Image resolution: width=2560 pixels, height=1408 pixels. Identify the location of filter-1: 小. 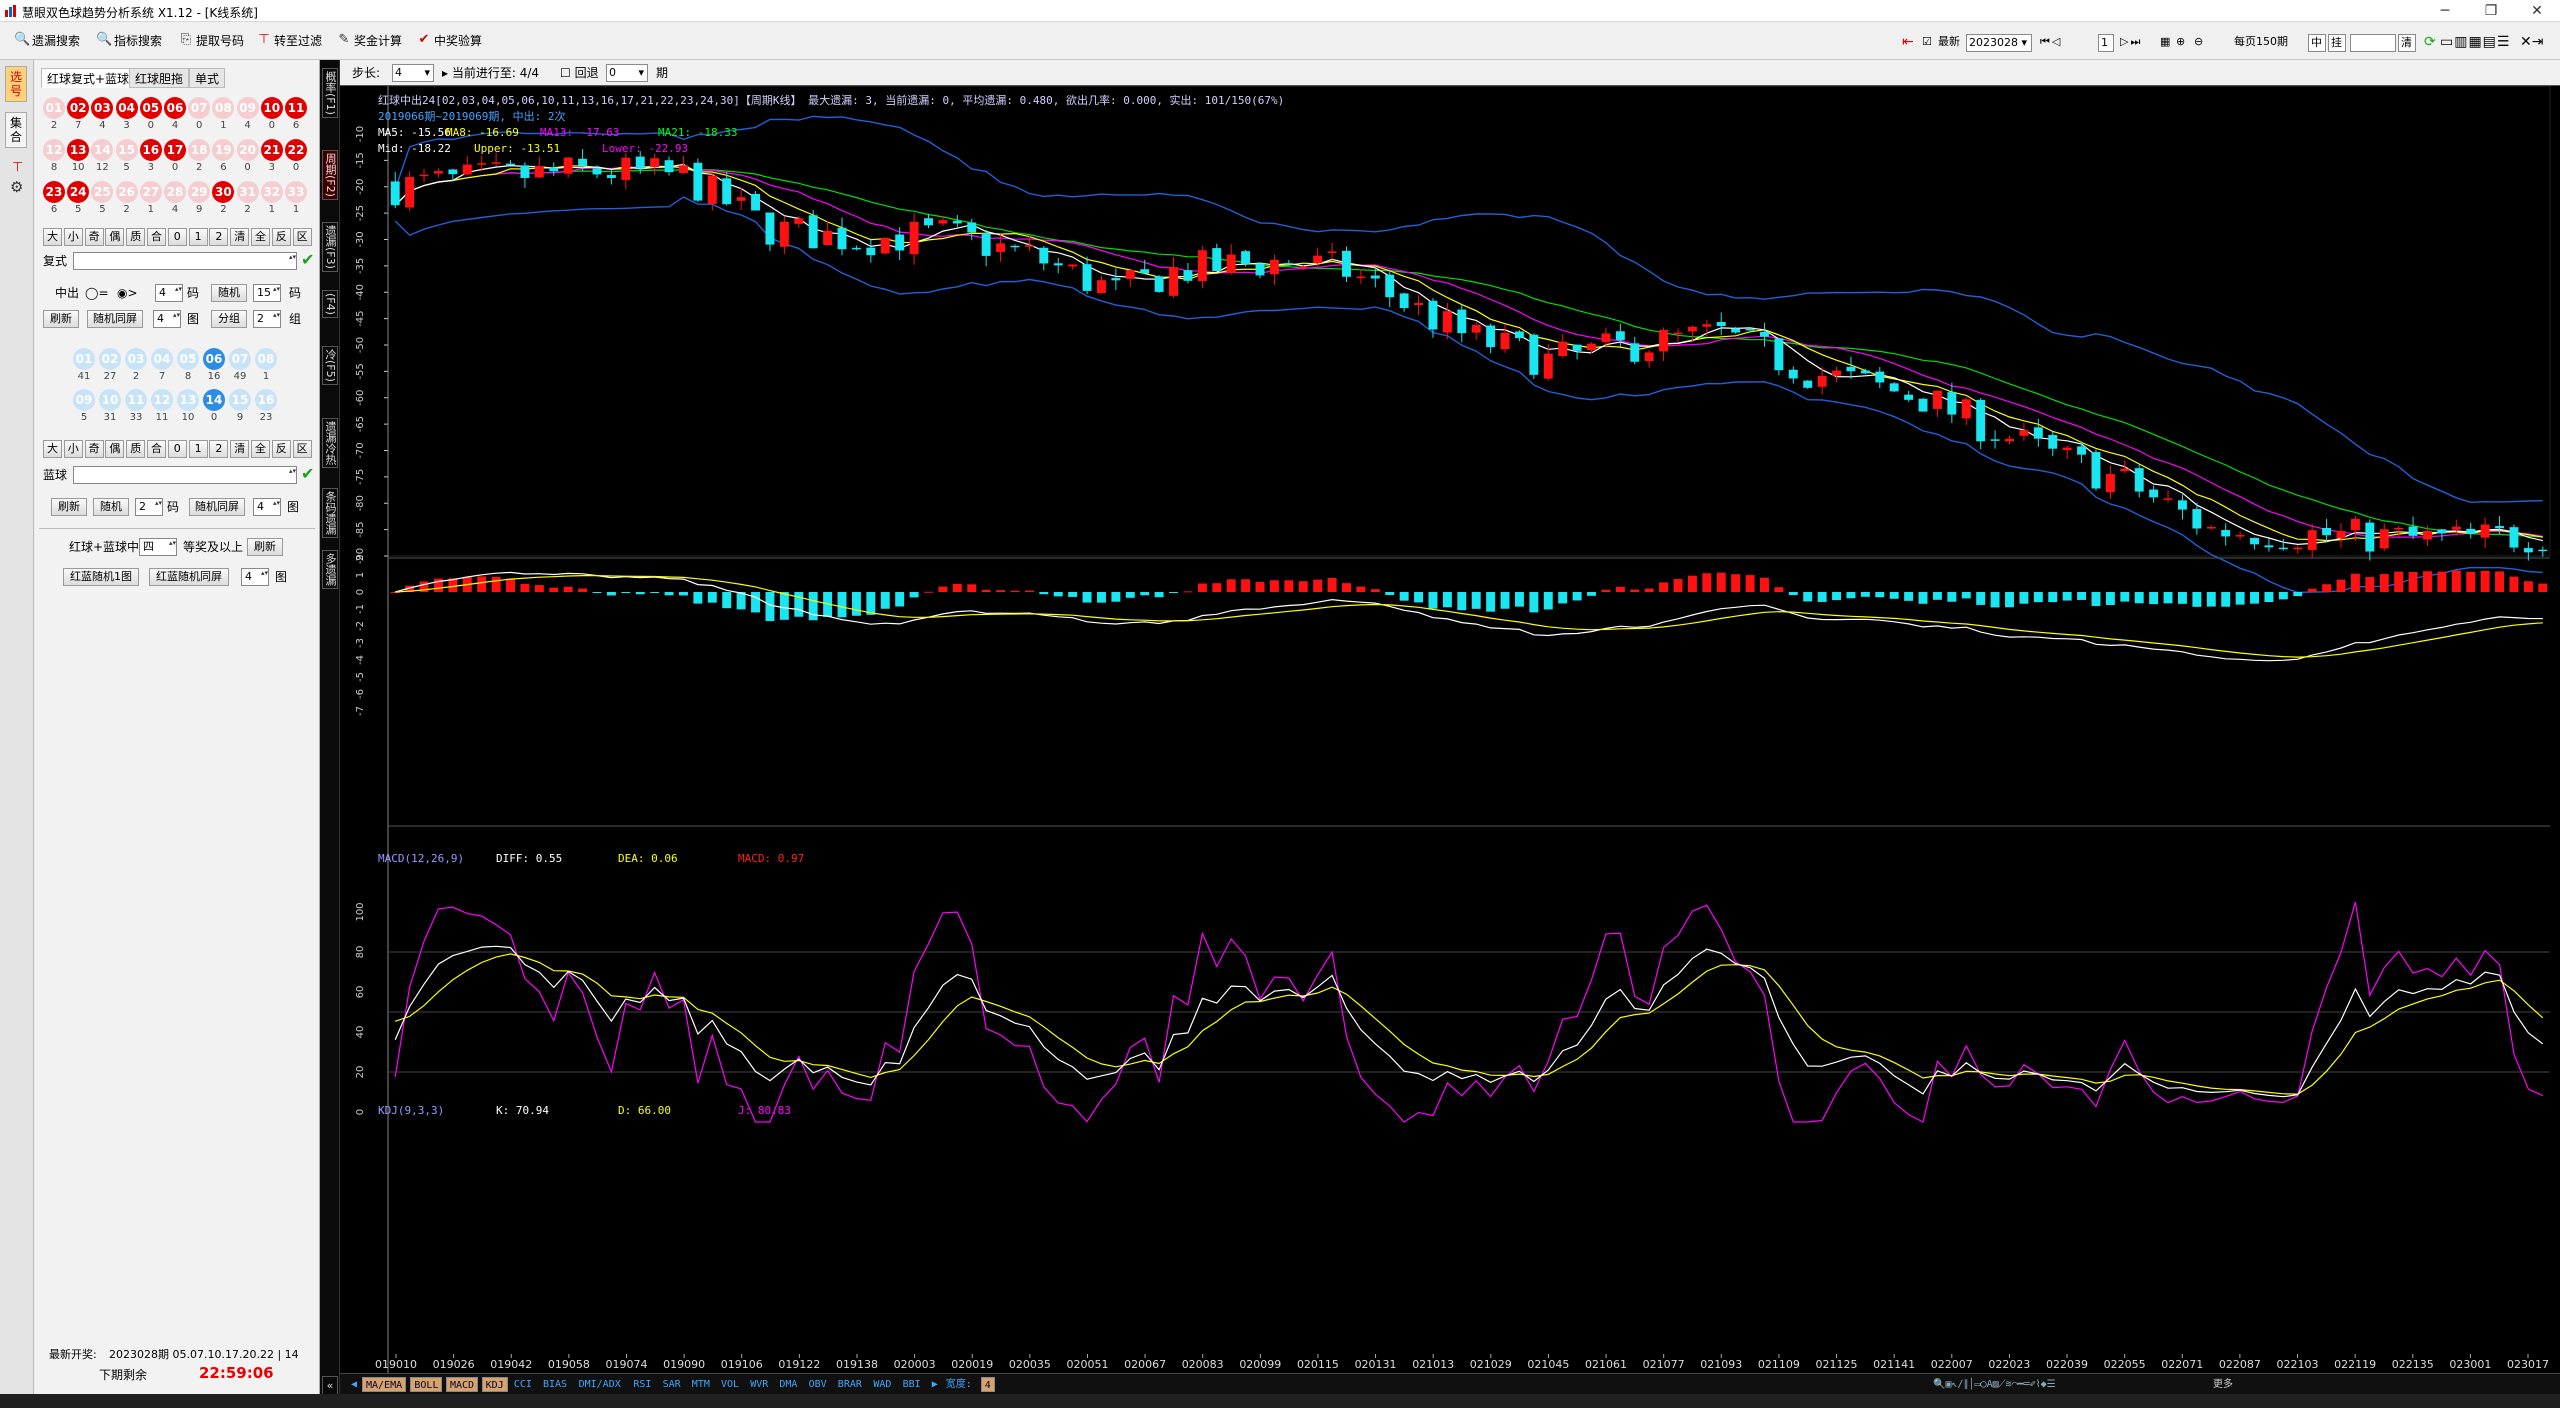
(73, 237).